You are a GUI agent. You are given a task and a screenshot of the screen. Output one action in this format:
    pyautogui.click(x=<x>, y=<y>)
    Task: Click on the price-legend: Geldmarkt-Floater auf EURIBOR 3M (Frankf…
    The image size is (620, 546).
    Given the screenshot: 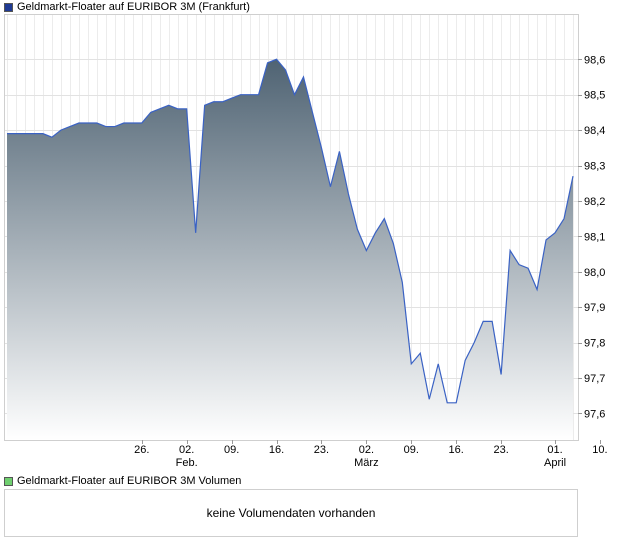 What is the action you would take?
    pyautogui.click(x=127, y=7)
    